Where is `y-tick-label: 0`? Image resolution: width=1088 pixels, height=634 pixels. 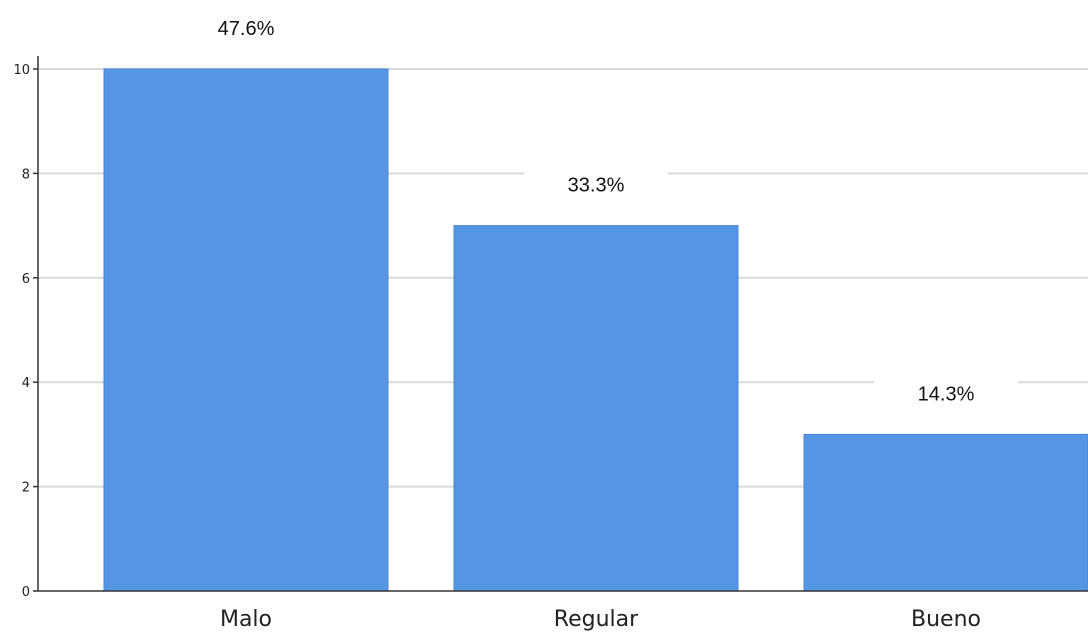 y-tick-label: 0 is located at coordinates (26, 592).